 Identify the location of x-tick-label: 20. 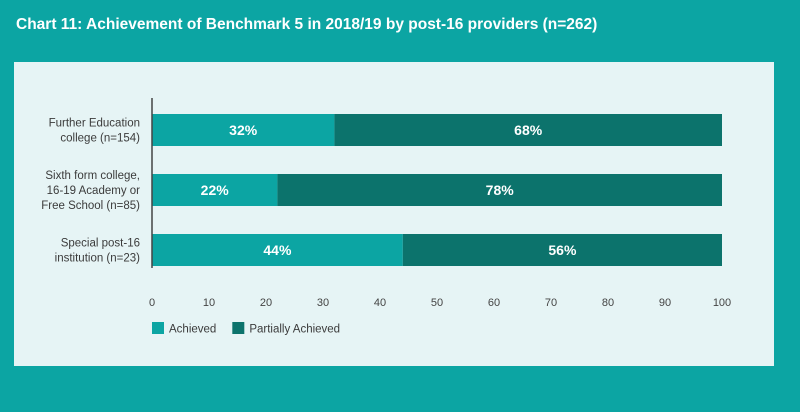
(266, 303).